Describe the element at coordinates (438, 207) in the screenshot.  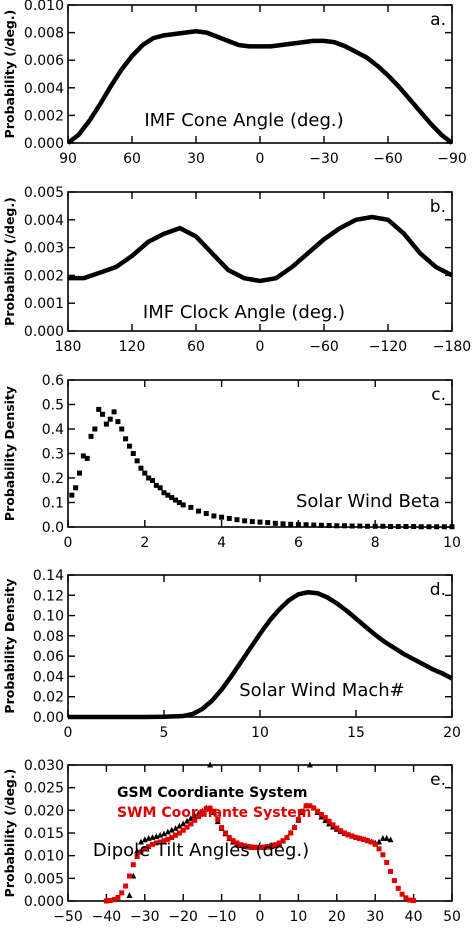
I see `panel-letter: b.` at that location.